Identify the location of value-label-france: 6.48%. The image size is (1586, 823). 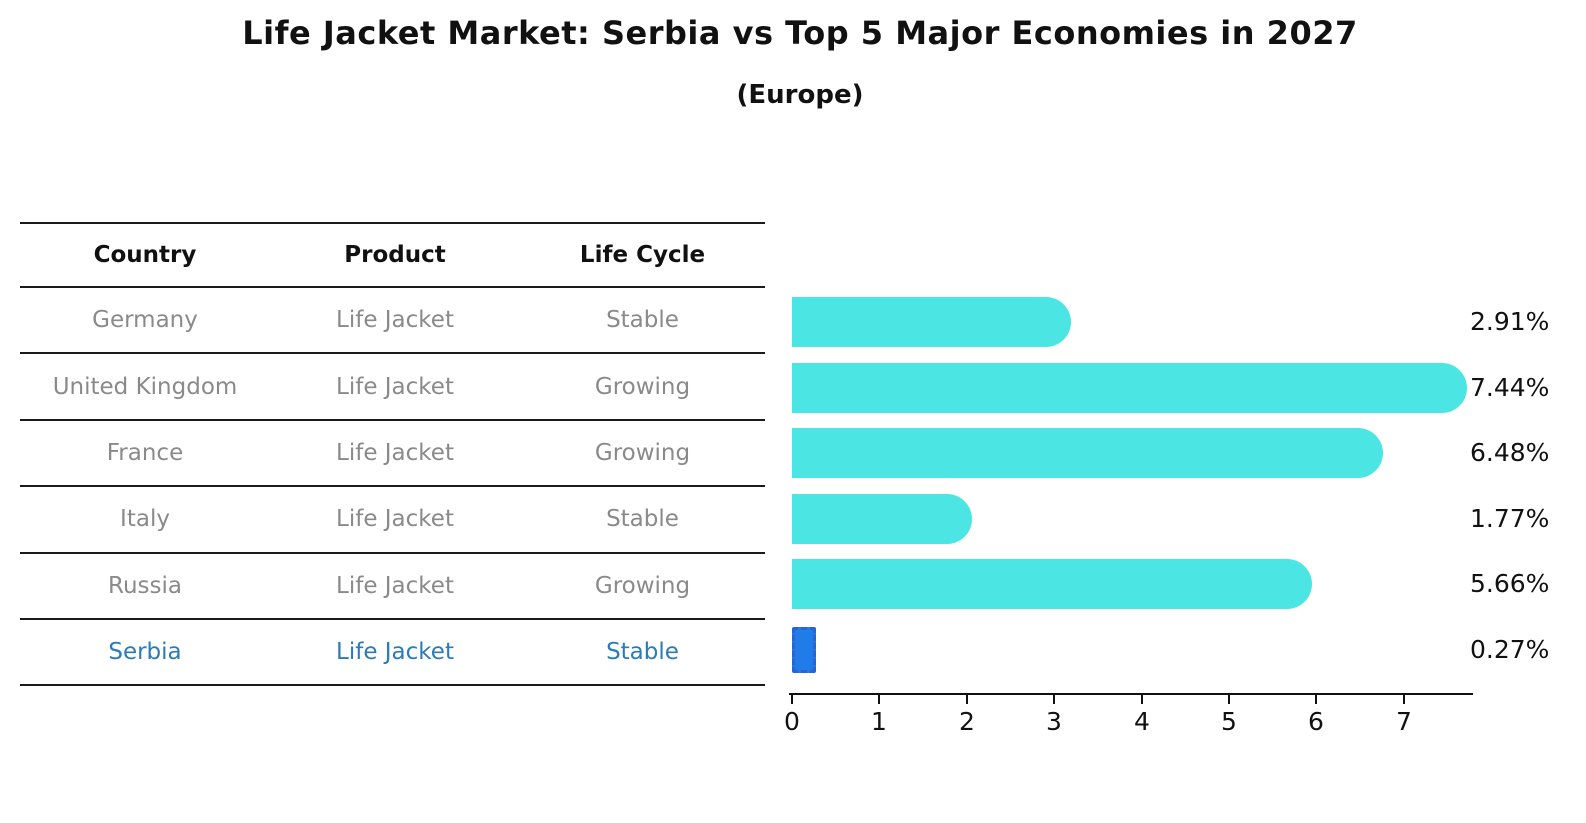
(1510, 452).